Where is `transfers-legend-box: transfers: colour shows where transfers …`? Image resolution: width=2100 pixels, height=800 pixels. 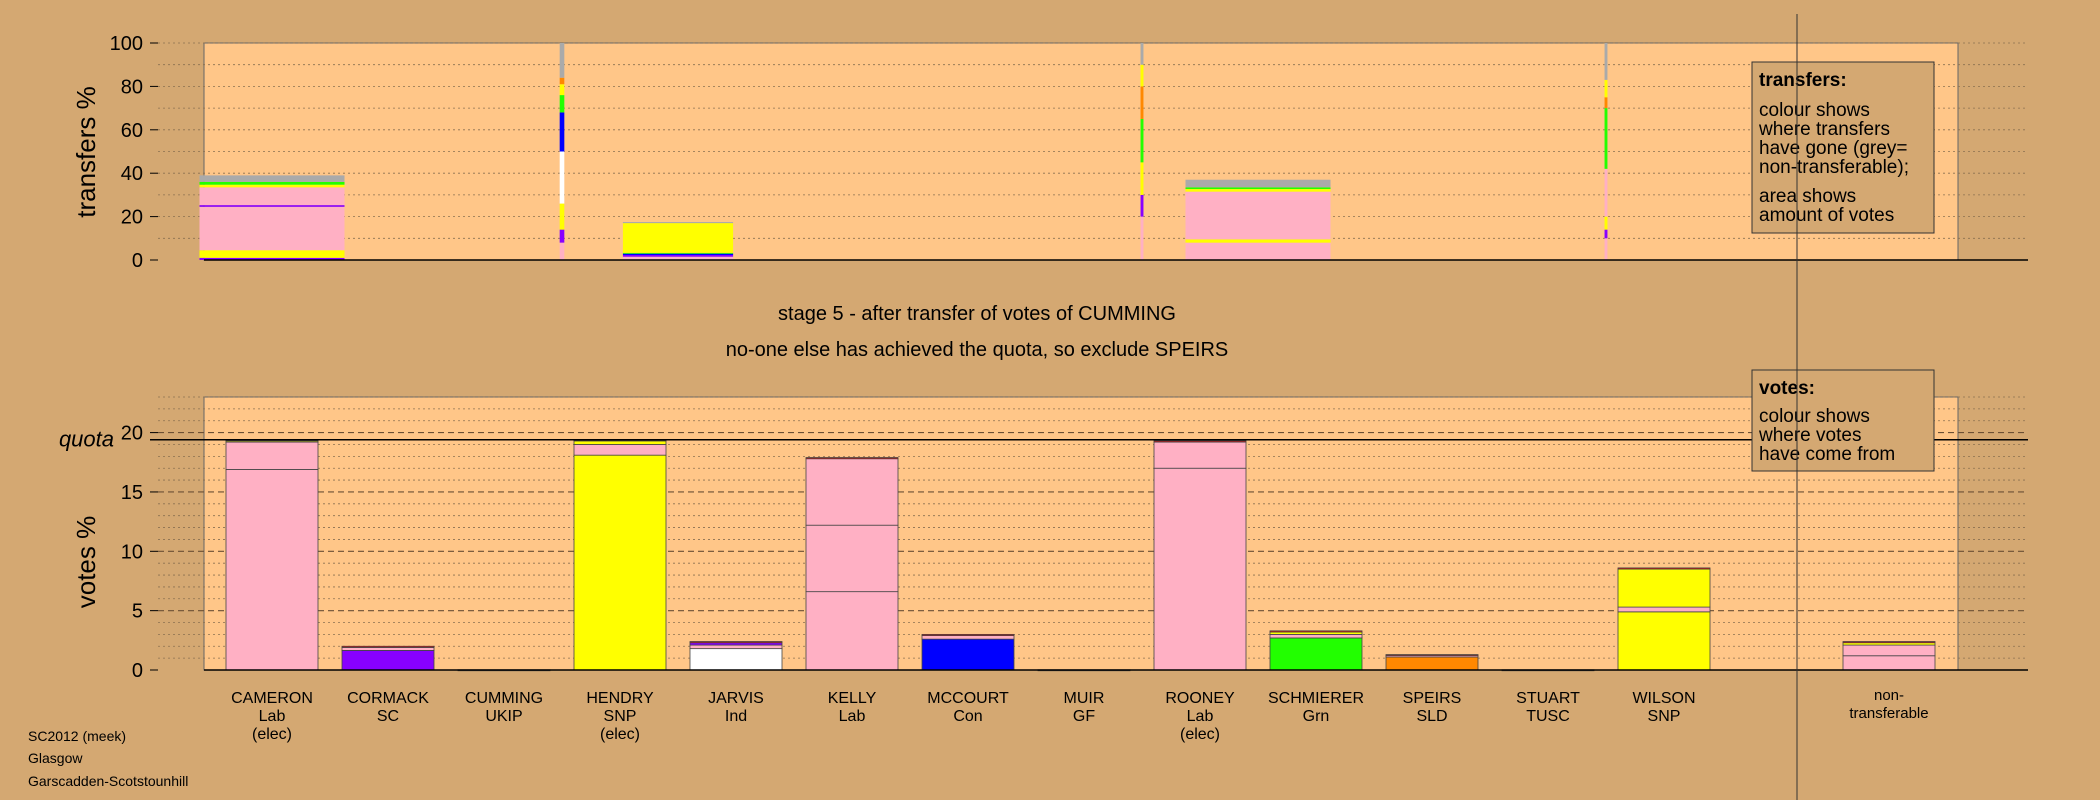 transfers-legend-box: transfers: colour shows where transfers … is located at coordinates (1843, 147).